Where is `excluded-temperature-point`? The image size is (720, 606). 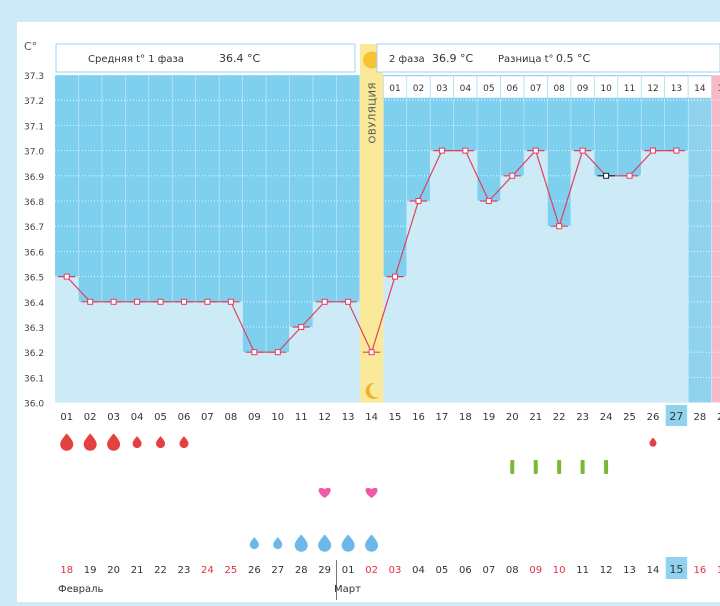
excluded-temperature-point is located at coordinates (606, 175).